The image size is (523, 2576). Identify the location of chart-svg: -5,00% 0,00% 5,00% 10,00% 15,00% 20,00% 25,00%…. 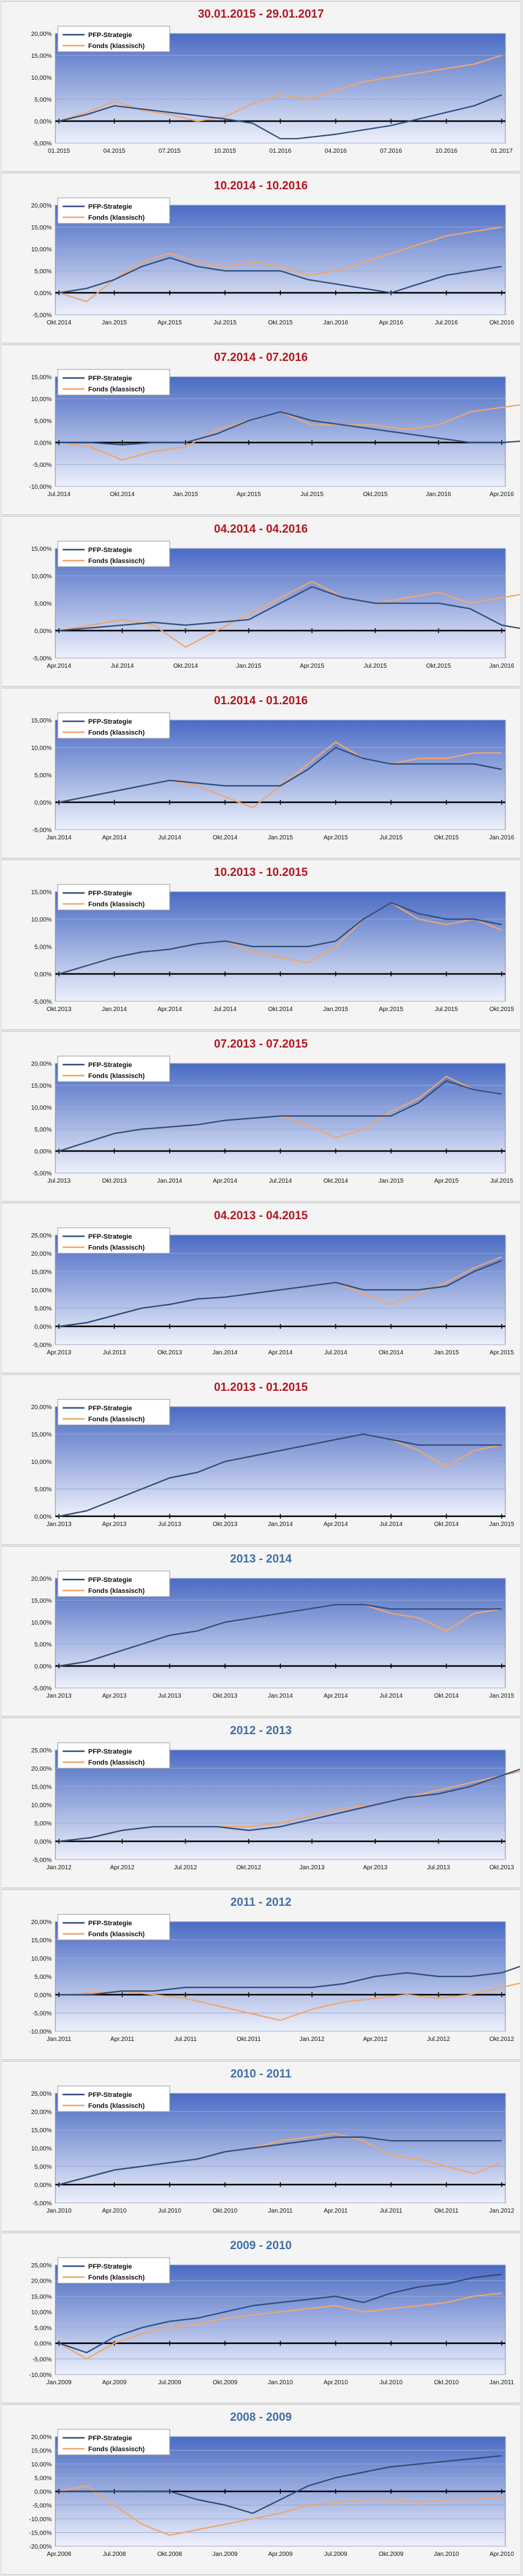
(275, 1806).